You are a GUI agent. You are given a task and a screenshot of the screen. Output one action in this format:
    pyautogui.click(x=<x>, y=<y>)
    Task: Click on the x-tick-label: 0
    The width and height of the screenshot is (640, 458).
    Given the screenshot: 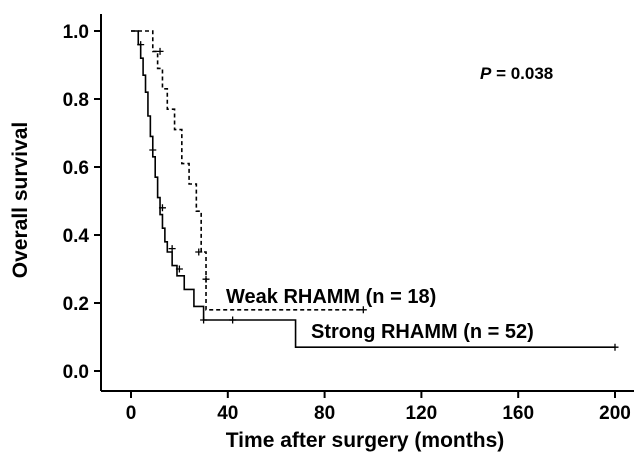 What is the action you would take?
    pyautogui.click(x=131, y=413)
    